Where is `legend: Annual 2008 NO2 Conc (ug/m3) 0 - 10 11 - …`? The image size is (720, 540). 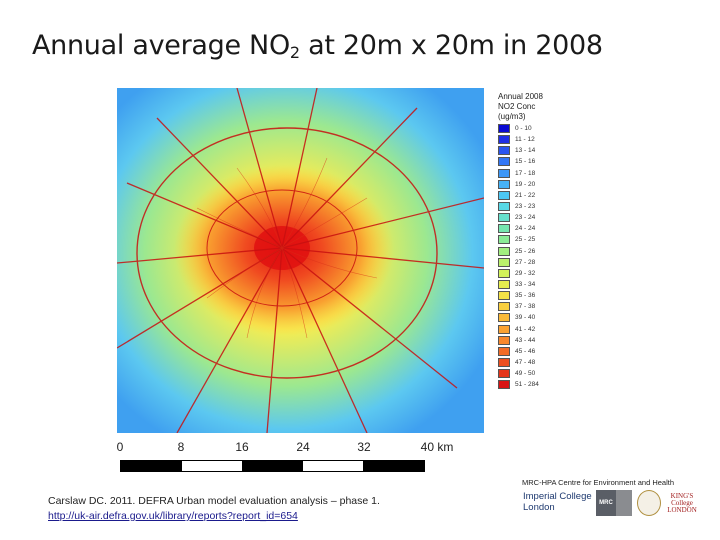 legend: Annual 2008 NO2 Conc (ug/m3) 0 - 10 11 - … is located at coordinates (528, 241).